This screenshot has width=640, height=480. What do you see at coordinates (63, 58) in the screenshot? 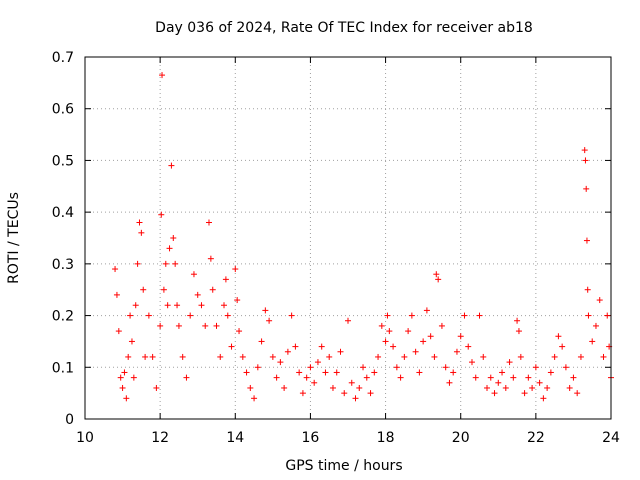
I see `y-tick-label: 0.7` at bounding box center [63, 58].